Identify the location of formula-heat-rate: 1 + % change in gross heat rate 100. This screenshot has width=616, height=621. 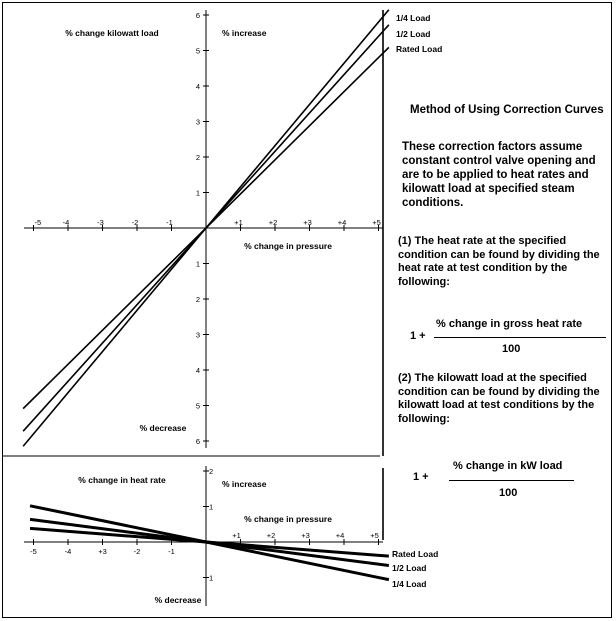
(510, 338).